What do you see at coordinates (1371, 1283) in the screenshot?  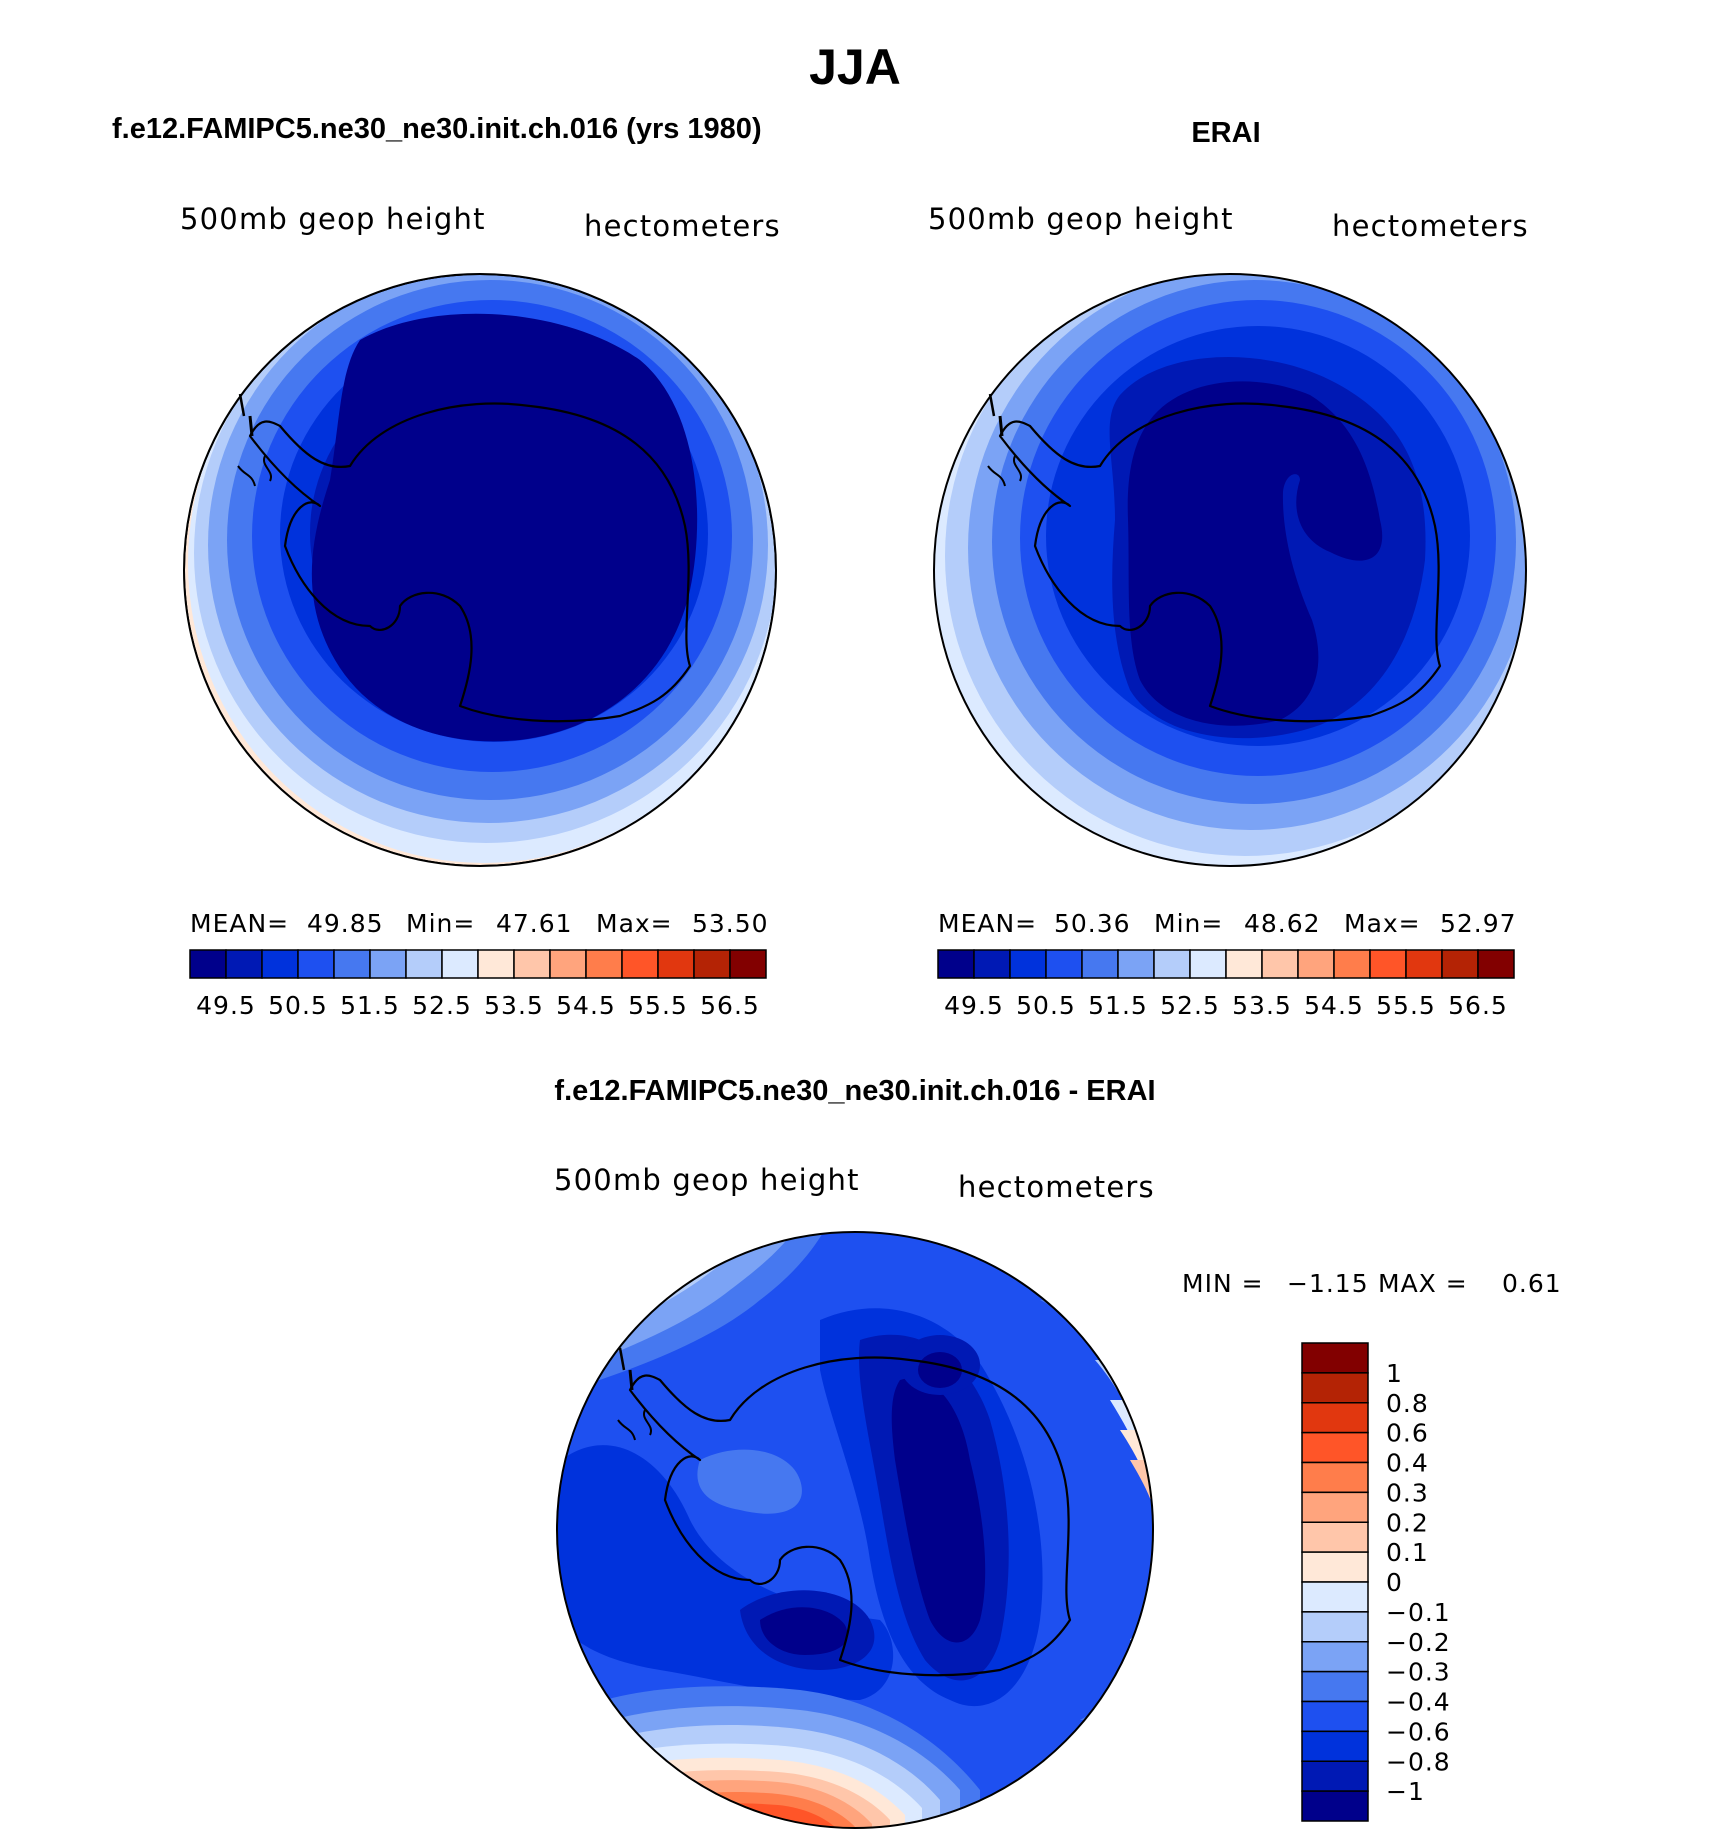 I see `minmax-line: MIN = −1.15 MAX = 0.61` at bounding box center [1371, 1283].